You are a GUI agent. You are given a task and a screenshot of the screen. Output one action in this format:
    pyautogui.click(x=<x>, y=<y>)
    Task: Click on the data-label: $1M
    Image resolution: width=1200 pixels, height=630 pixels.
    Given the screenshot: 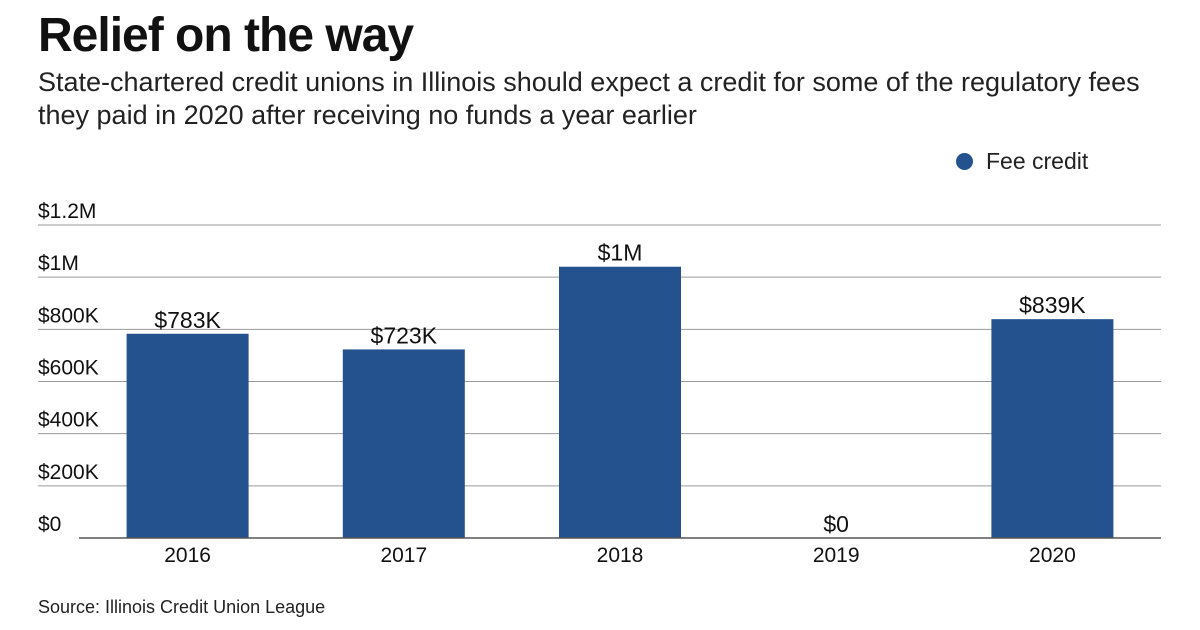 What is the action you would take?
    pyautogui.click(x=620, y=253)
    